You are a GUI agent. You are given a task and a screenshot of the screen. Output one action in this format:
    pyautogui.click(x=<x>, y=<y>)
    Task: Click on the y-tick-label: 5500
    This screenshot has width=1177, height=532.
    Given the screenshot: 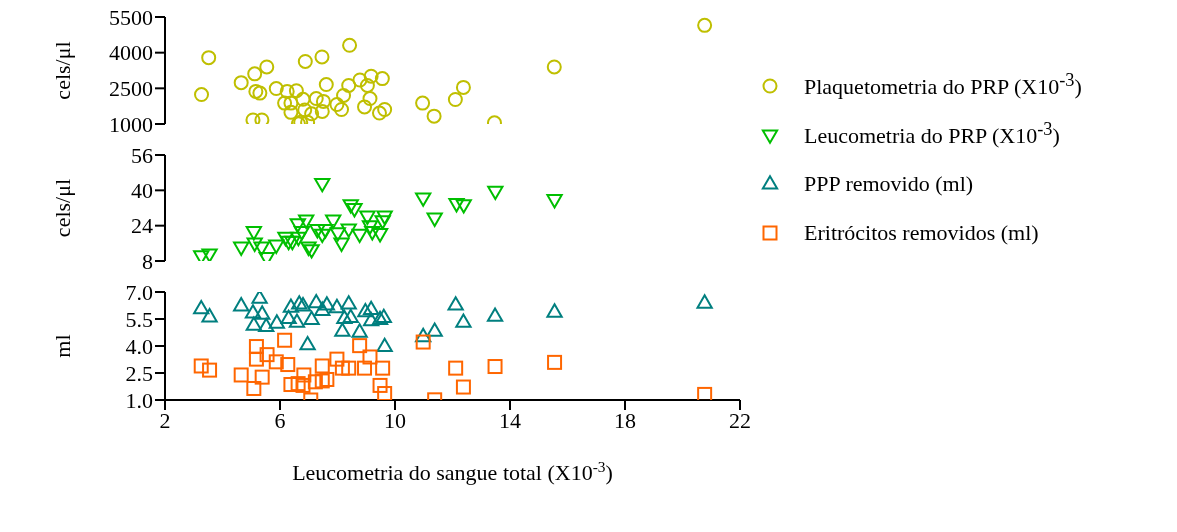 What is the action you would take?
    pyautogui.click(x=131, y=17)
    